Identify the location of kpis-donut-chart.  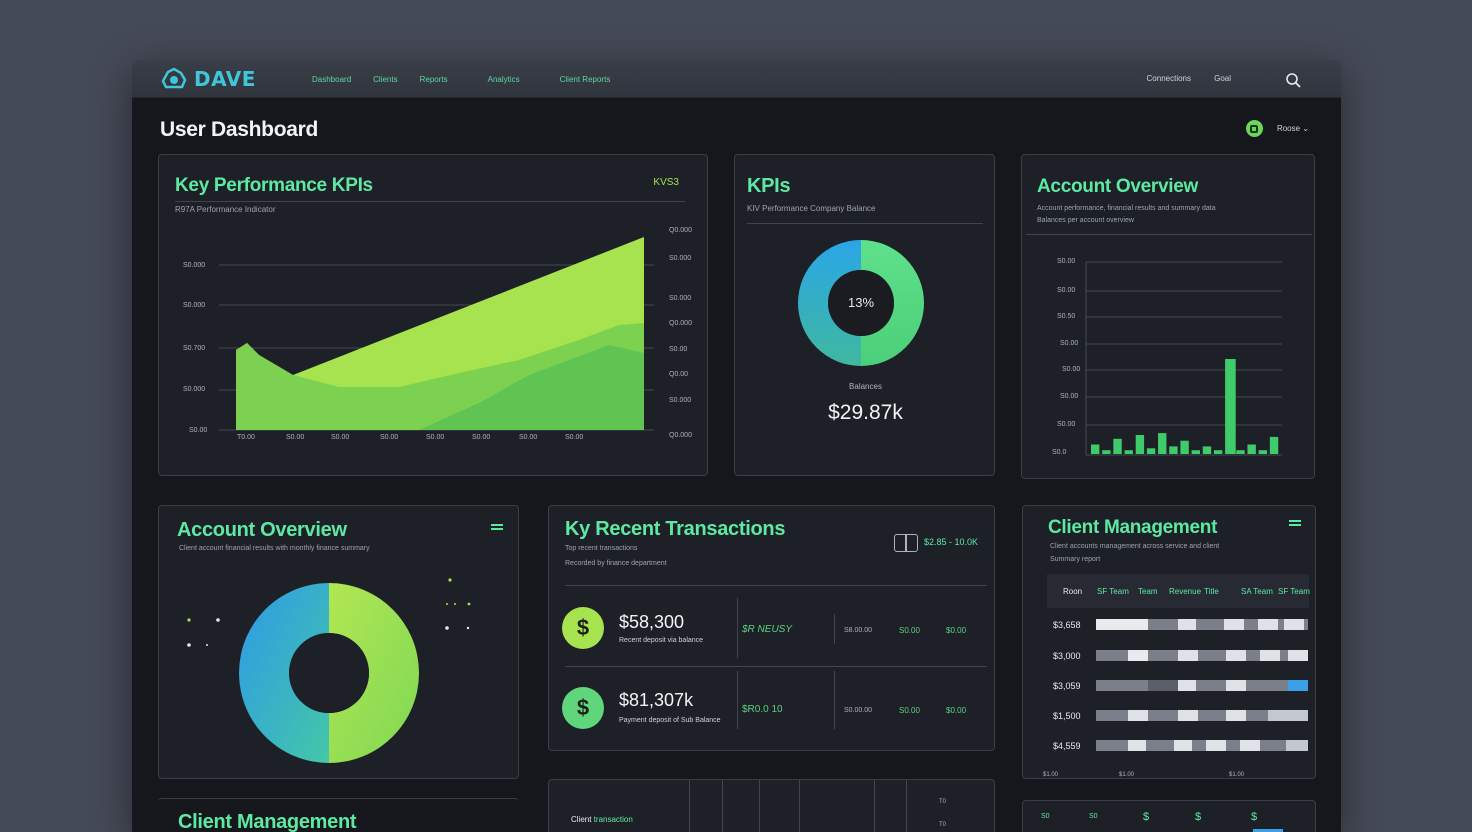
(861, 303).